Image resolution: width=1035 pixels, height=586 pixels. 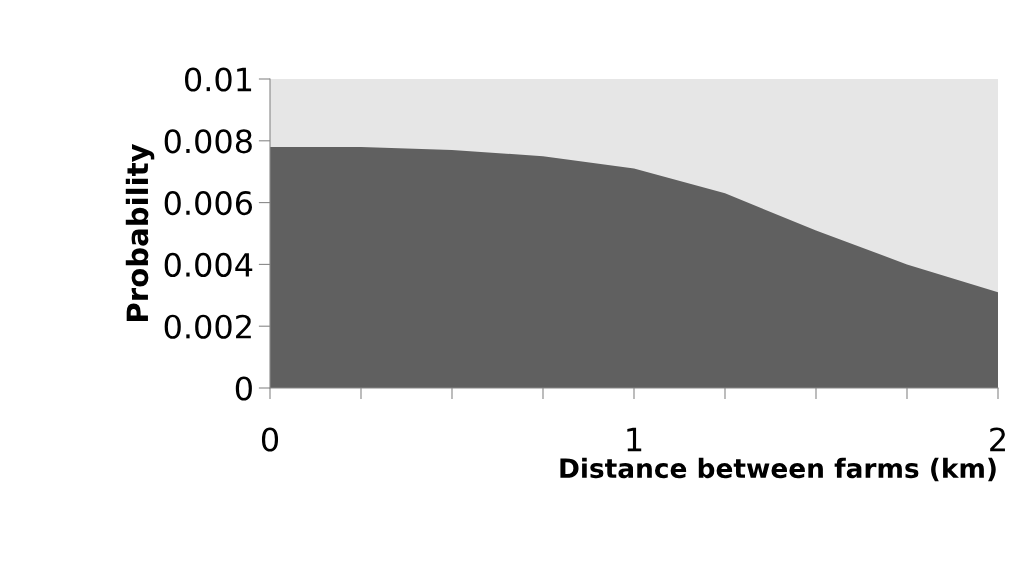 I want to click on y-tick-label: 0.002, so click(x=207, y=326).